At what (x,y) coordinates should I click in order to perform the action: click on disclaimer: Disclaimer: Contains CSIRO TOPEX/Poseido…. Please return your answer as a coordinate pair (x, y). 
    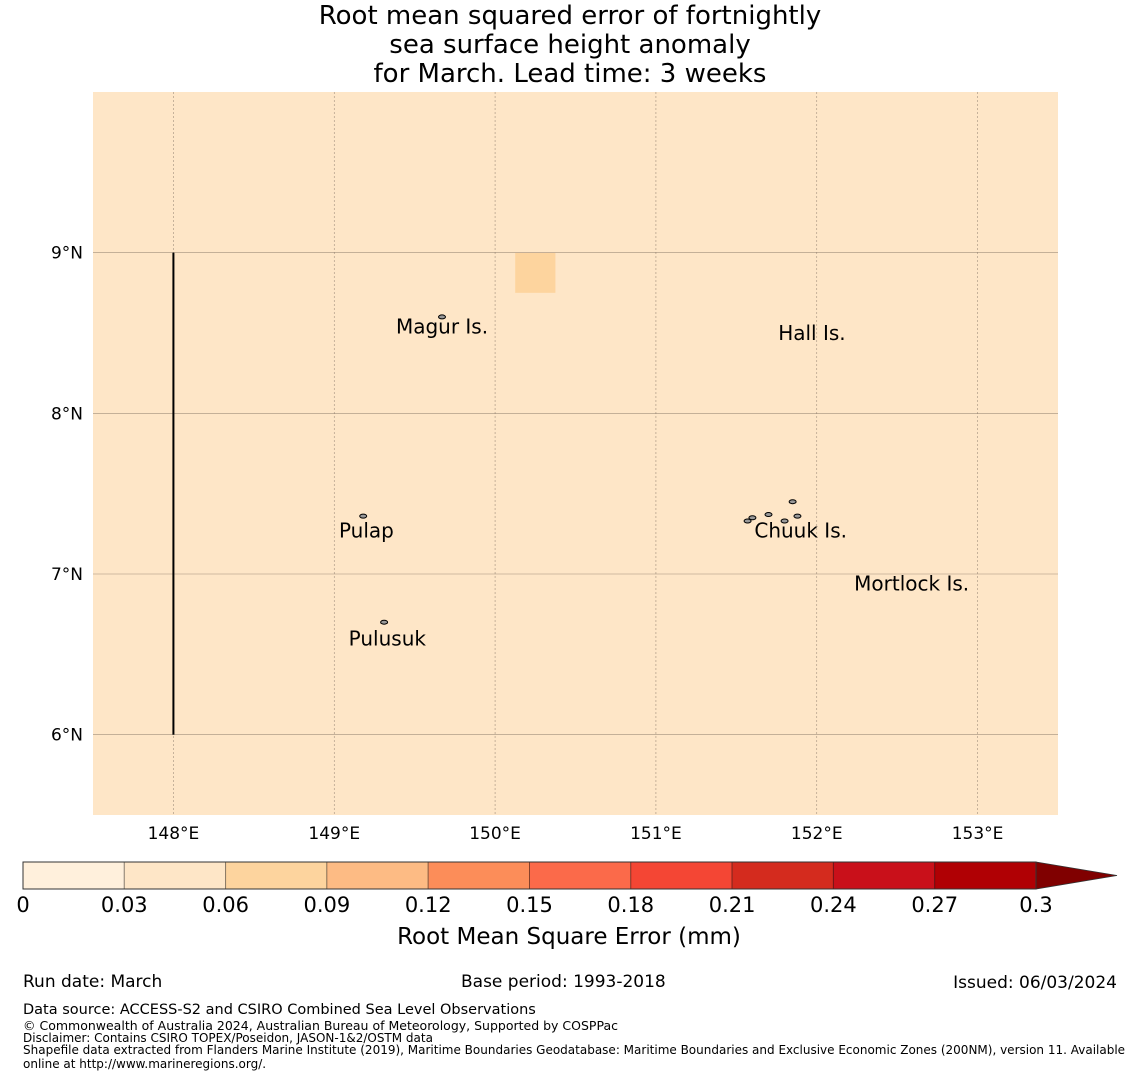
    Looking at the image, I should click on (228, 1038).